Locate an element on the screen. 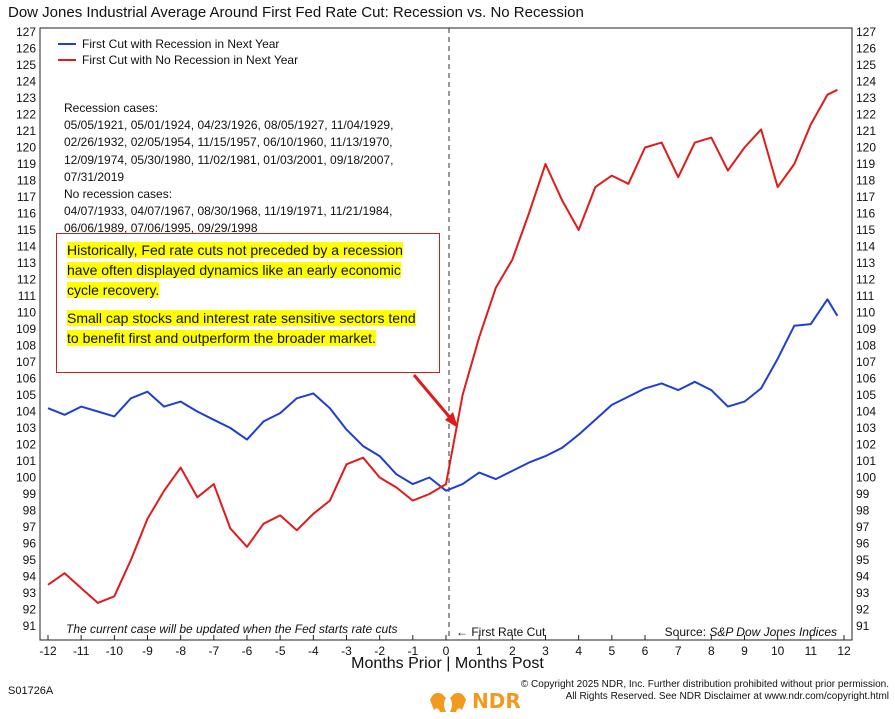 This screenshot has width=895, height=719. y-tick-label-right: 109 is located at coordinates (866, 329).